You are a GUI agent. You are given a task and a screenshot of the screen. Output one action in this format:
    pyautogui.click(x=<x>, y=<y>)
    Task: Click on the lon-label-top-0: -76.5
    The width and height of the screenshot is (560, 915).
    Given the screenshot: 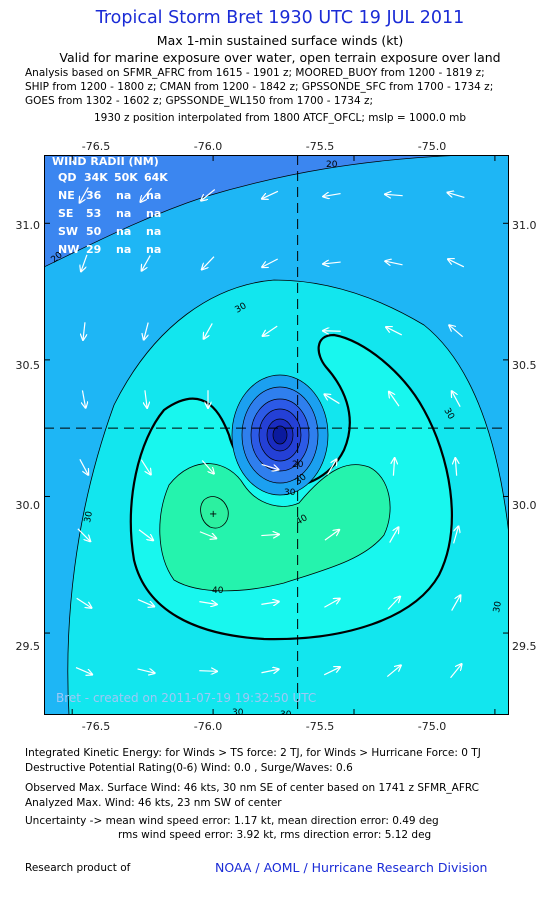 What is the action you would take?
    pyautogui.click(x=96, y=146)
    